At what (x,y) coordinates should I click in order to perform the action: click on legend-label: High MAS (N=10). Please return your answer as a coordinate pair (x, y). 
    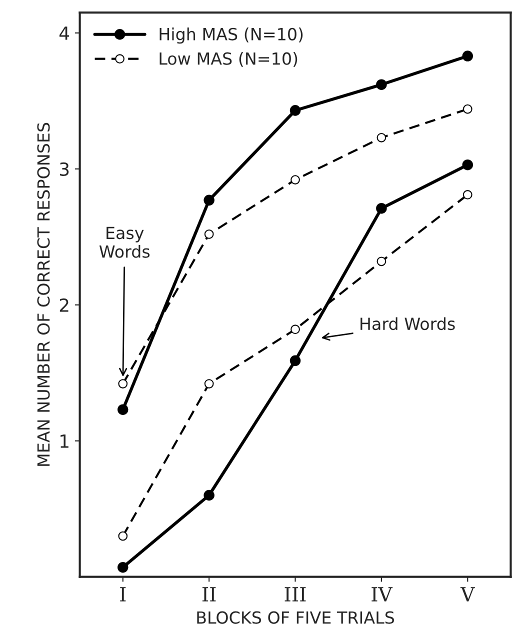
    Looking at the image, I should click on (231, 36).